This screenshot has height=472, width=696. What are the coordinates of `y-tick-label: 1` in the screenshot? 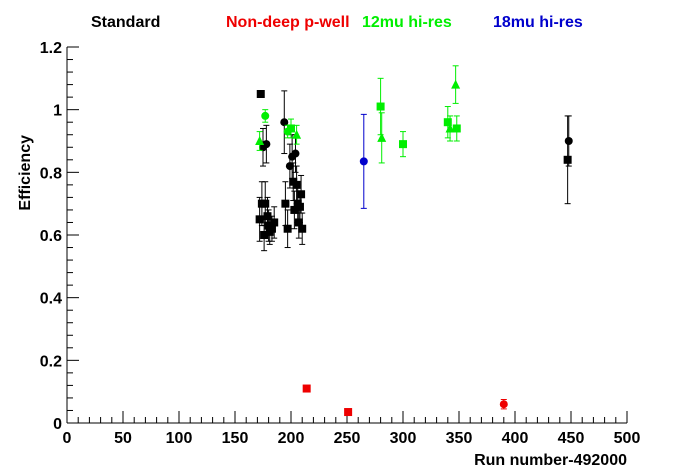 It's located at (57, 111).